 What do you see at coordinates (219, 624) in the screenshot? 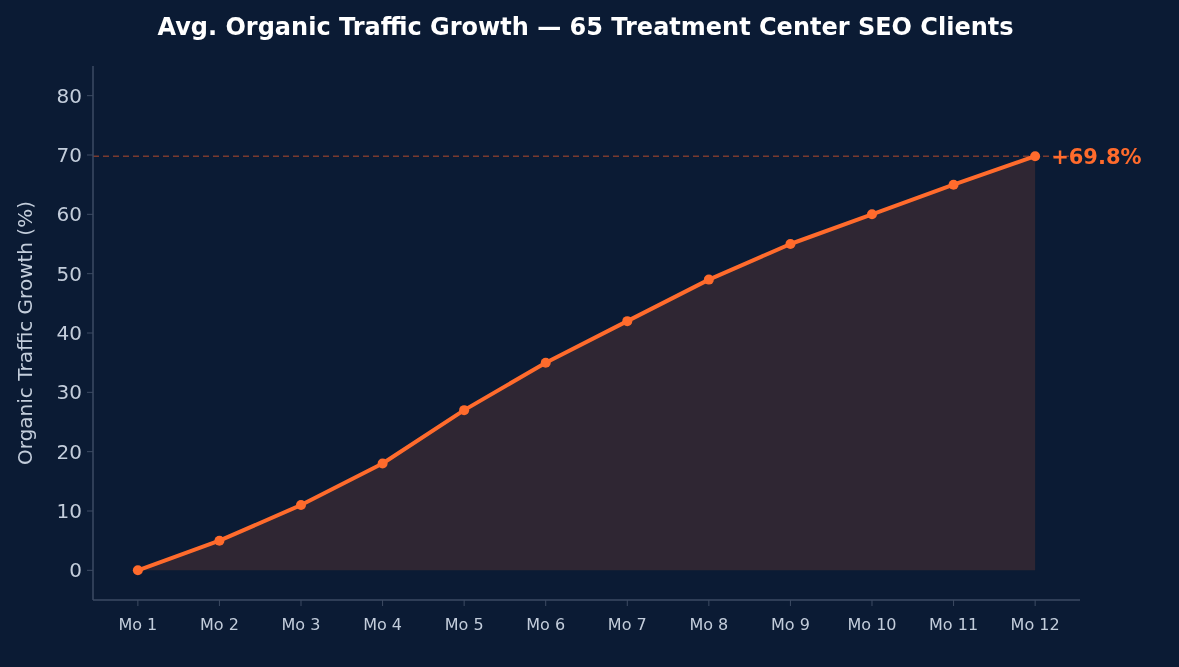
I see `x-tick-label: Mo 2` at bounding box center [219, 624].